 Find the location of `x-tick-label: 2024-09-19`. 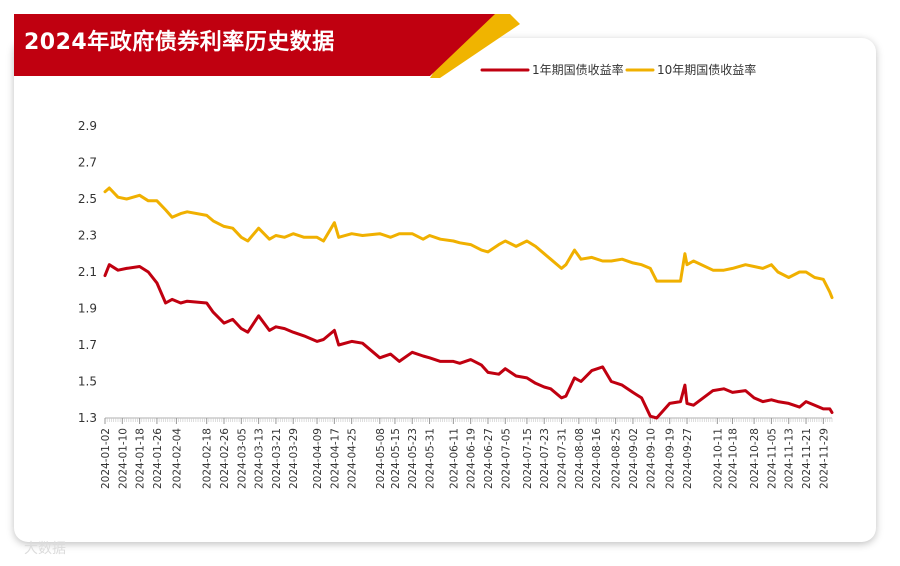

x-tick-label: 2024-09-19 is located at coordinates (671, 458).